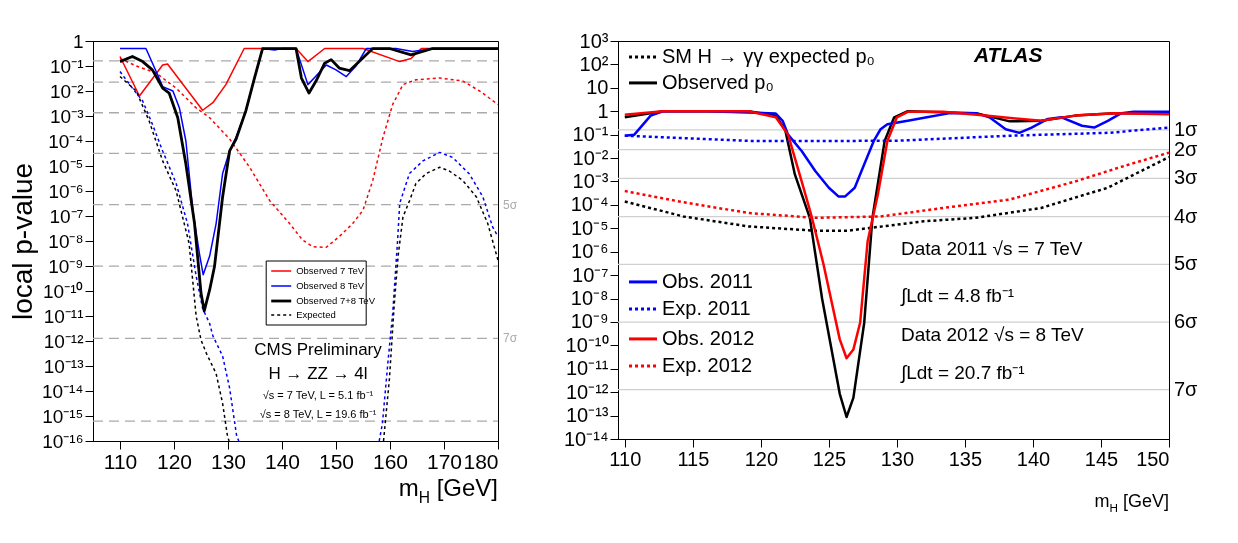 The image size is (1238, 543). Describe the element at coordinates (318, 349) in the screenshot. I see `annotation: CMS Preliminary` at that location.